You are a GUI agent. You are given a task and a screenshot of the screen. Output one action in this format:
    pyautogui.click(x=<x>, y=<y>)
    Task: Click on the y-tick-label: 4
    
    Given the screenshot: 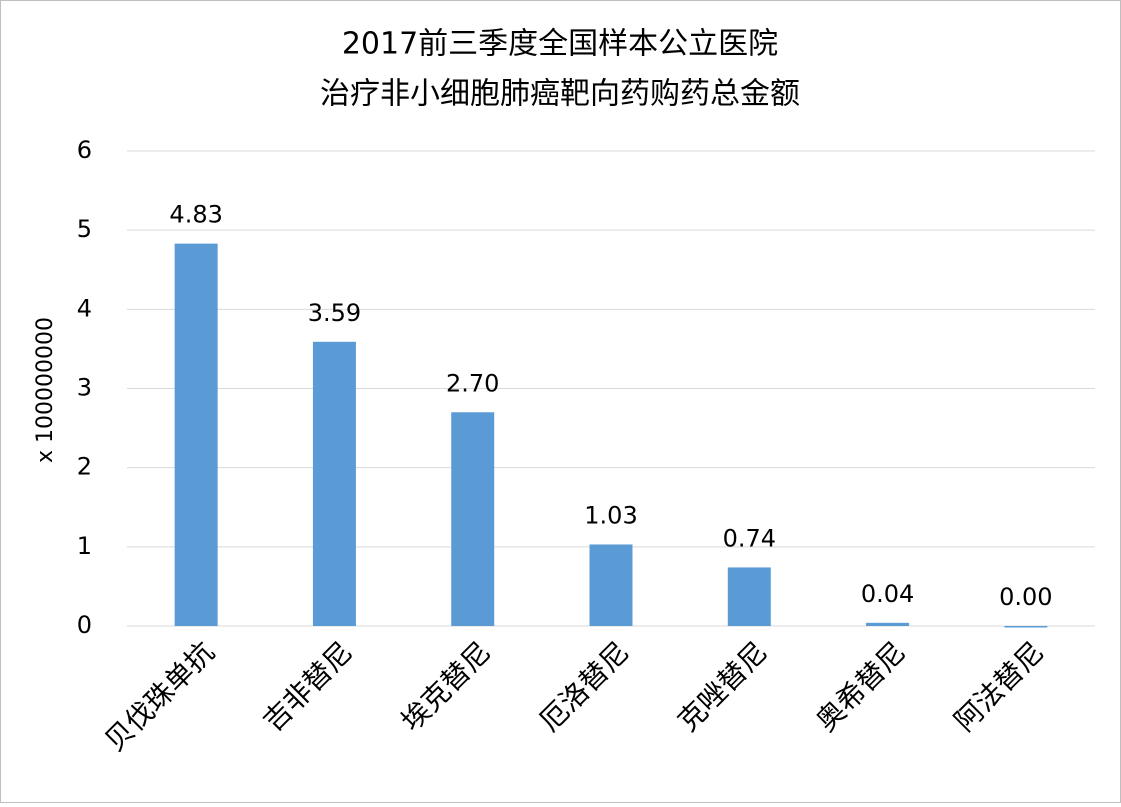 What is the action you would take?
    pyautogui.click(x=84, y=308)
    